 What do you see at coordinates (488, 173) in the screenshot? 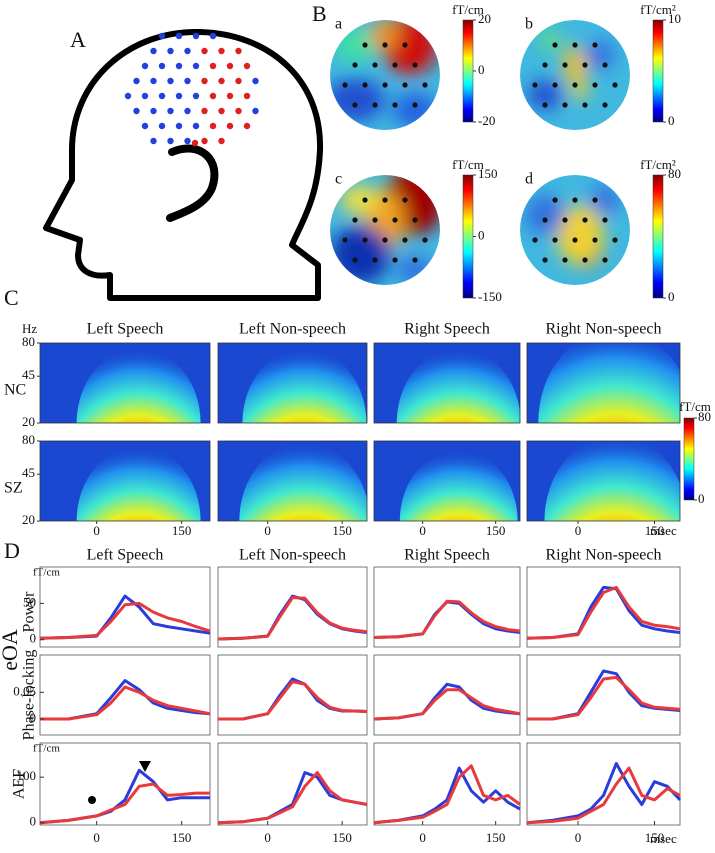
I see `colorbar-tick-label: 150` at bounding box center [488, 173].